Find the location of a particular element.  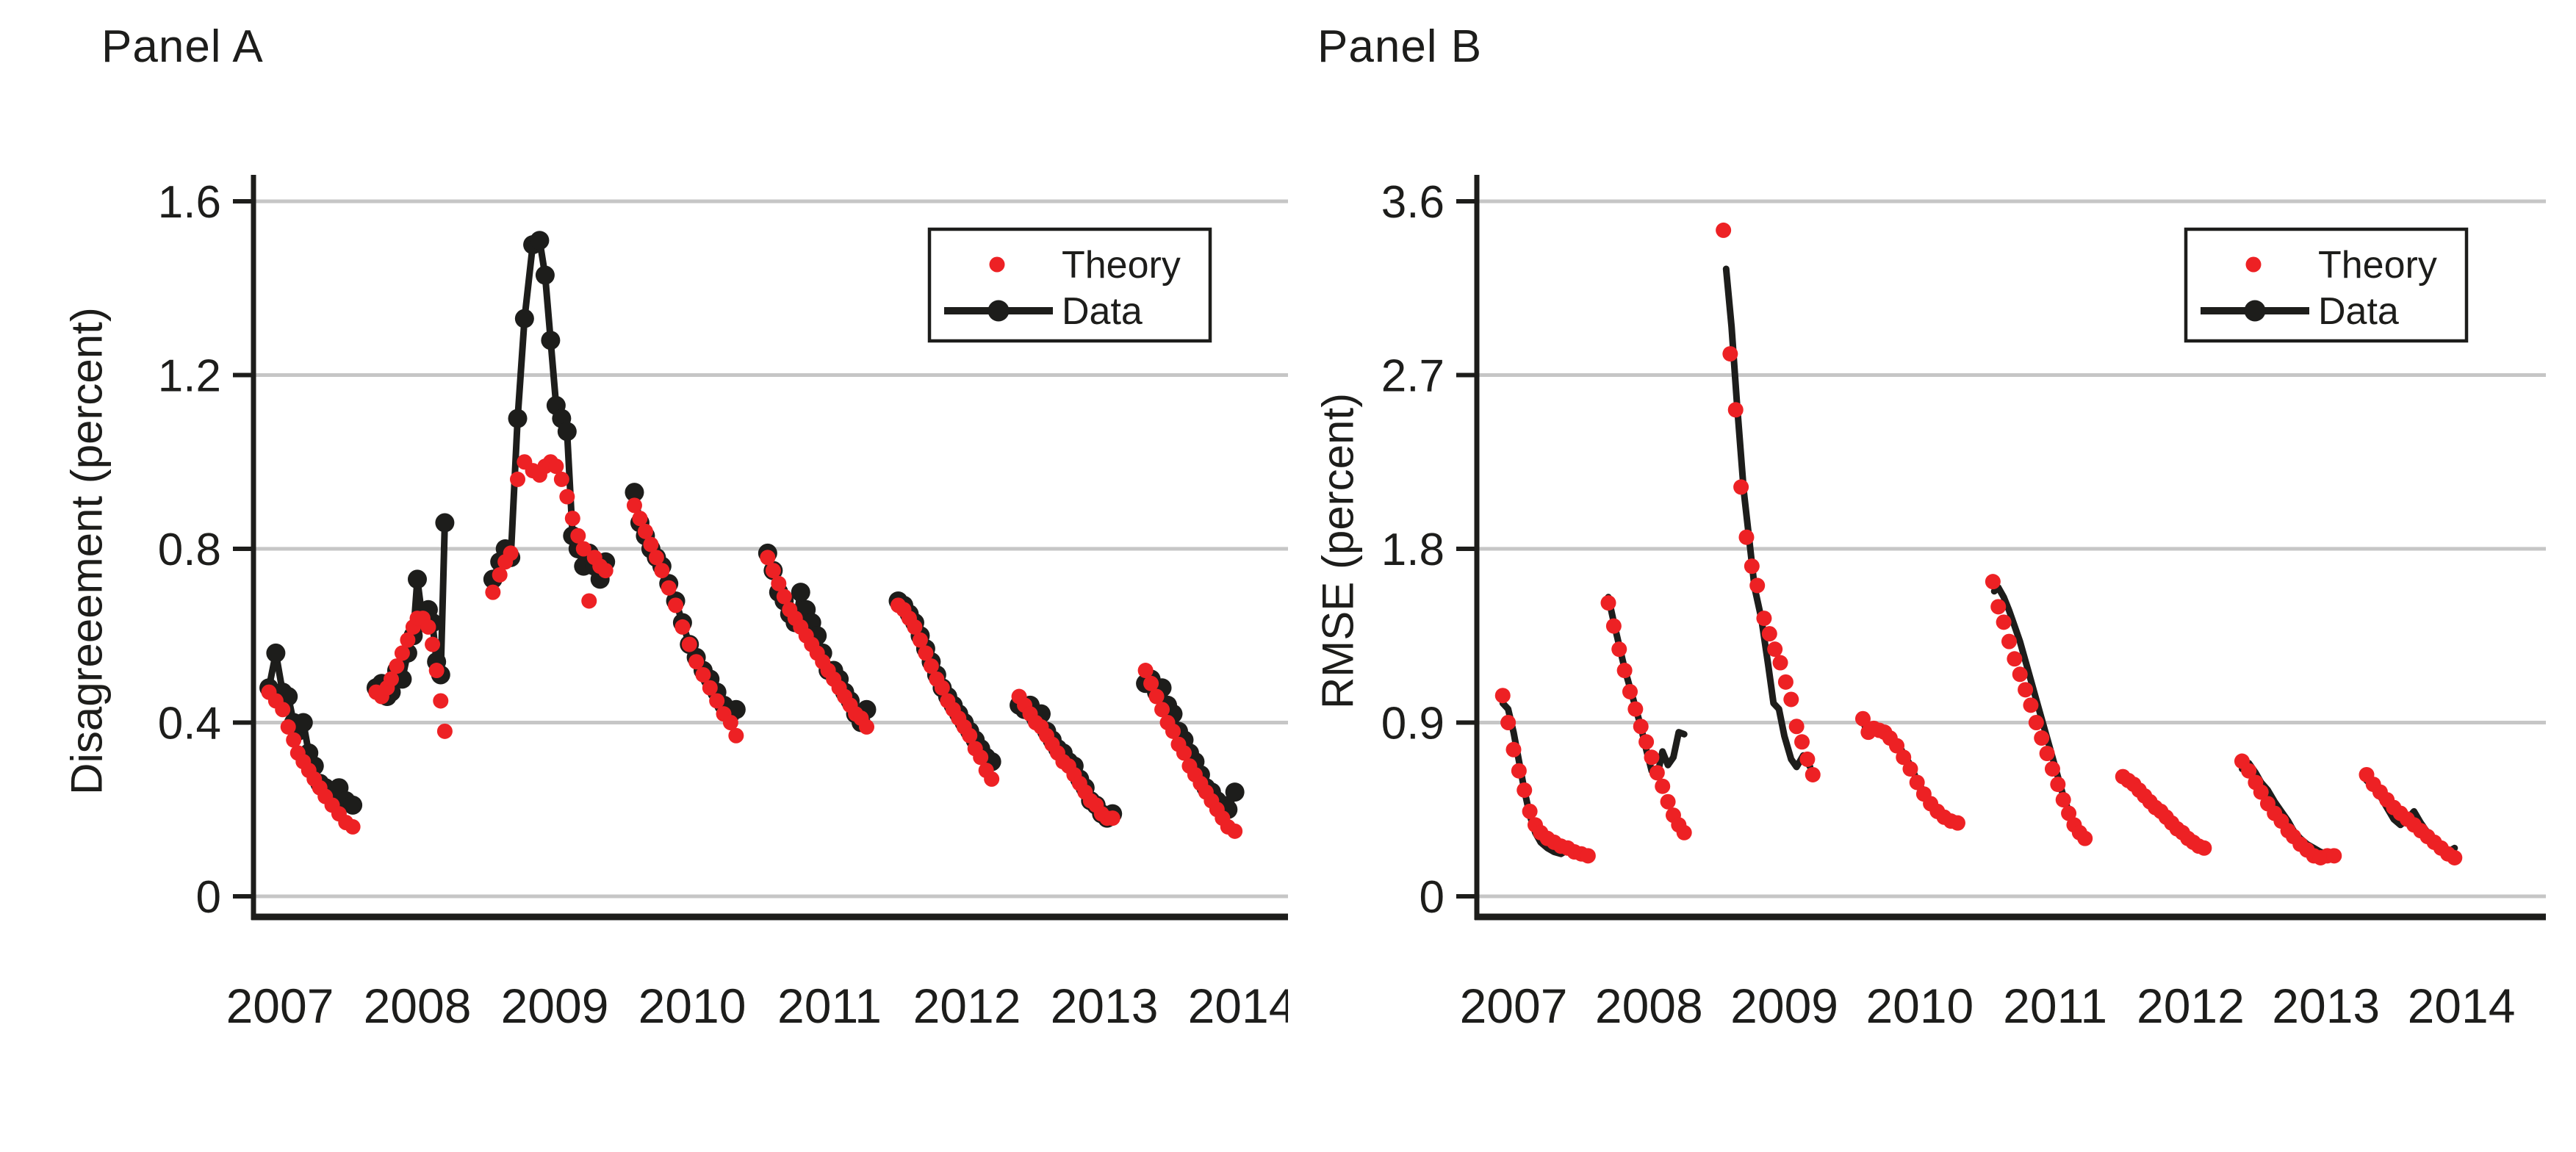

y-axis-ticks: 0 0.4 0.8 1.2 1.6 is located at coordinates (205, 550).